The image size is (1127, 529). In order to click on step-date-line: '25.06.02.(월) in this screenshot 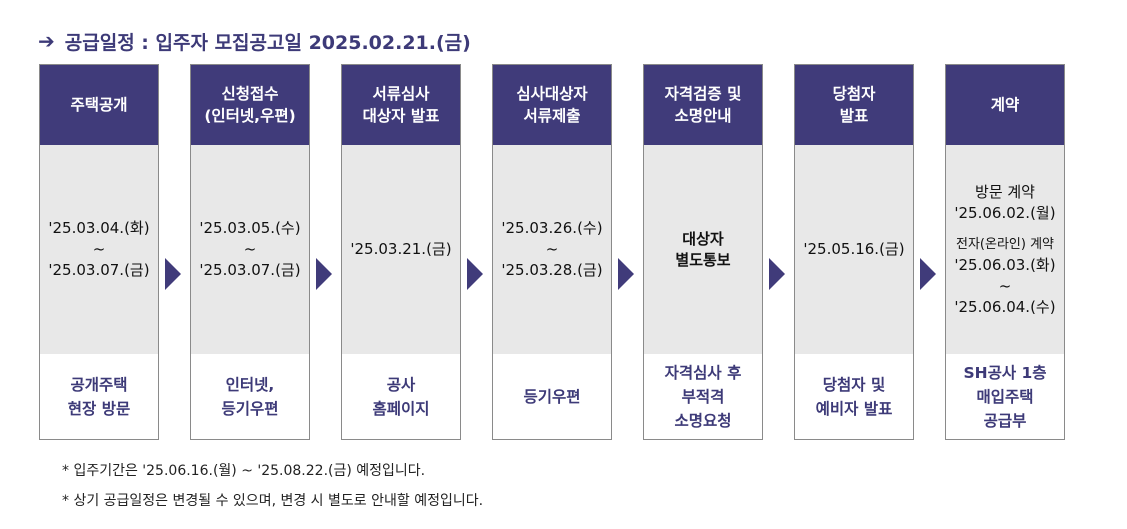, I will do `click(1005, 212)`.